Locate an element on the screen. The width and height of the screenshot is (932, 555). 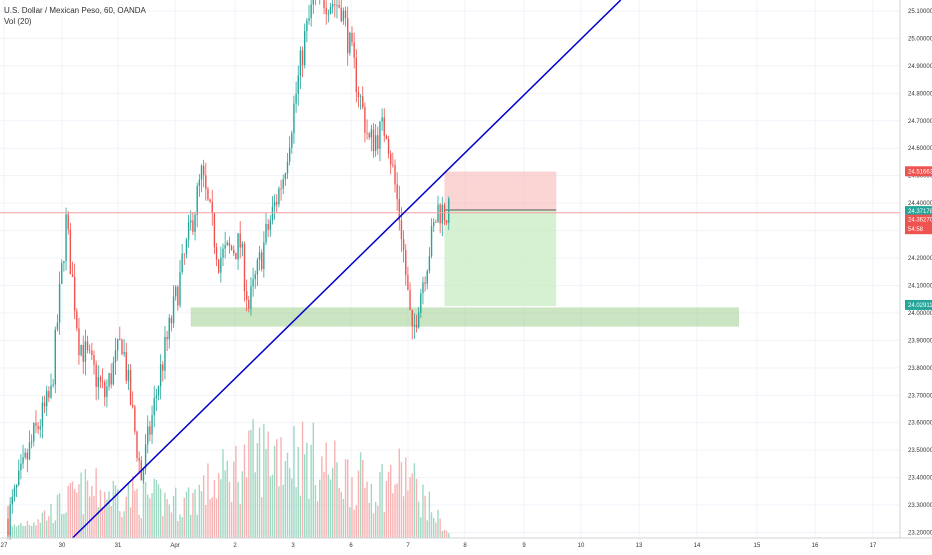
price-tick-label: 24.00000 is located at coordinates (920, 314).